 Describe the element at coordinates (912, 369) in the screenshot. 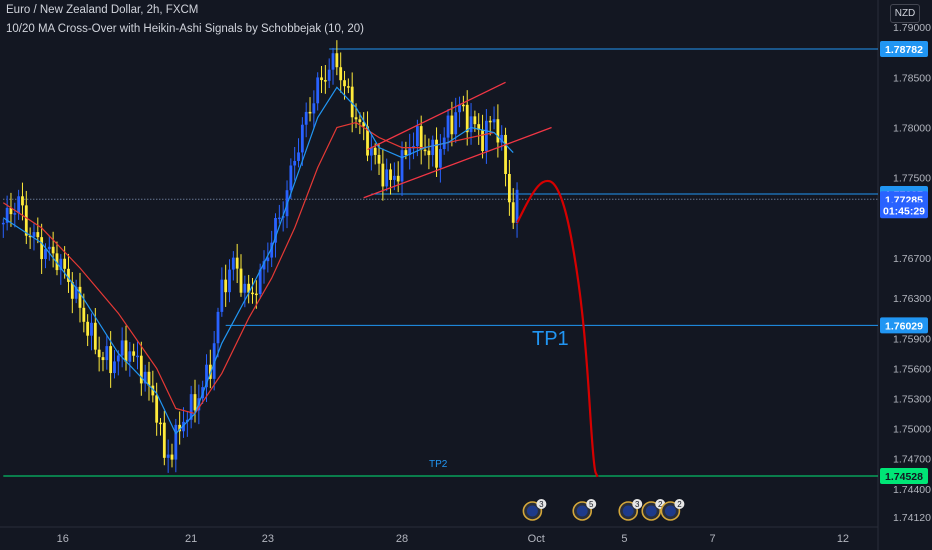

I see `price-tick-label: 1.75600` at that location.